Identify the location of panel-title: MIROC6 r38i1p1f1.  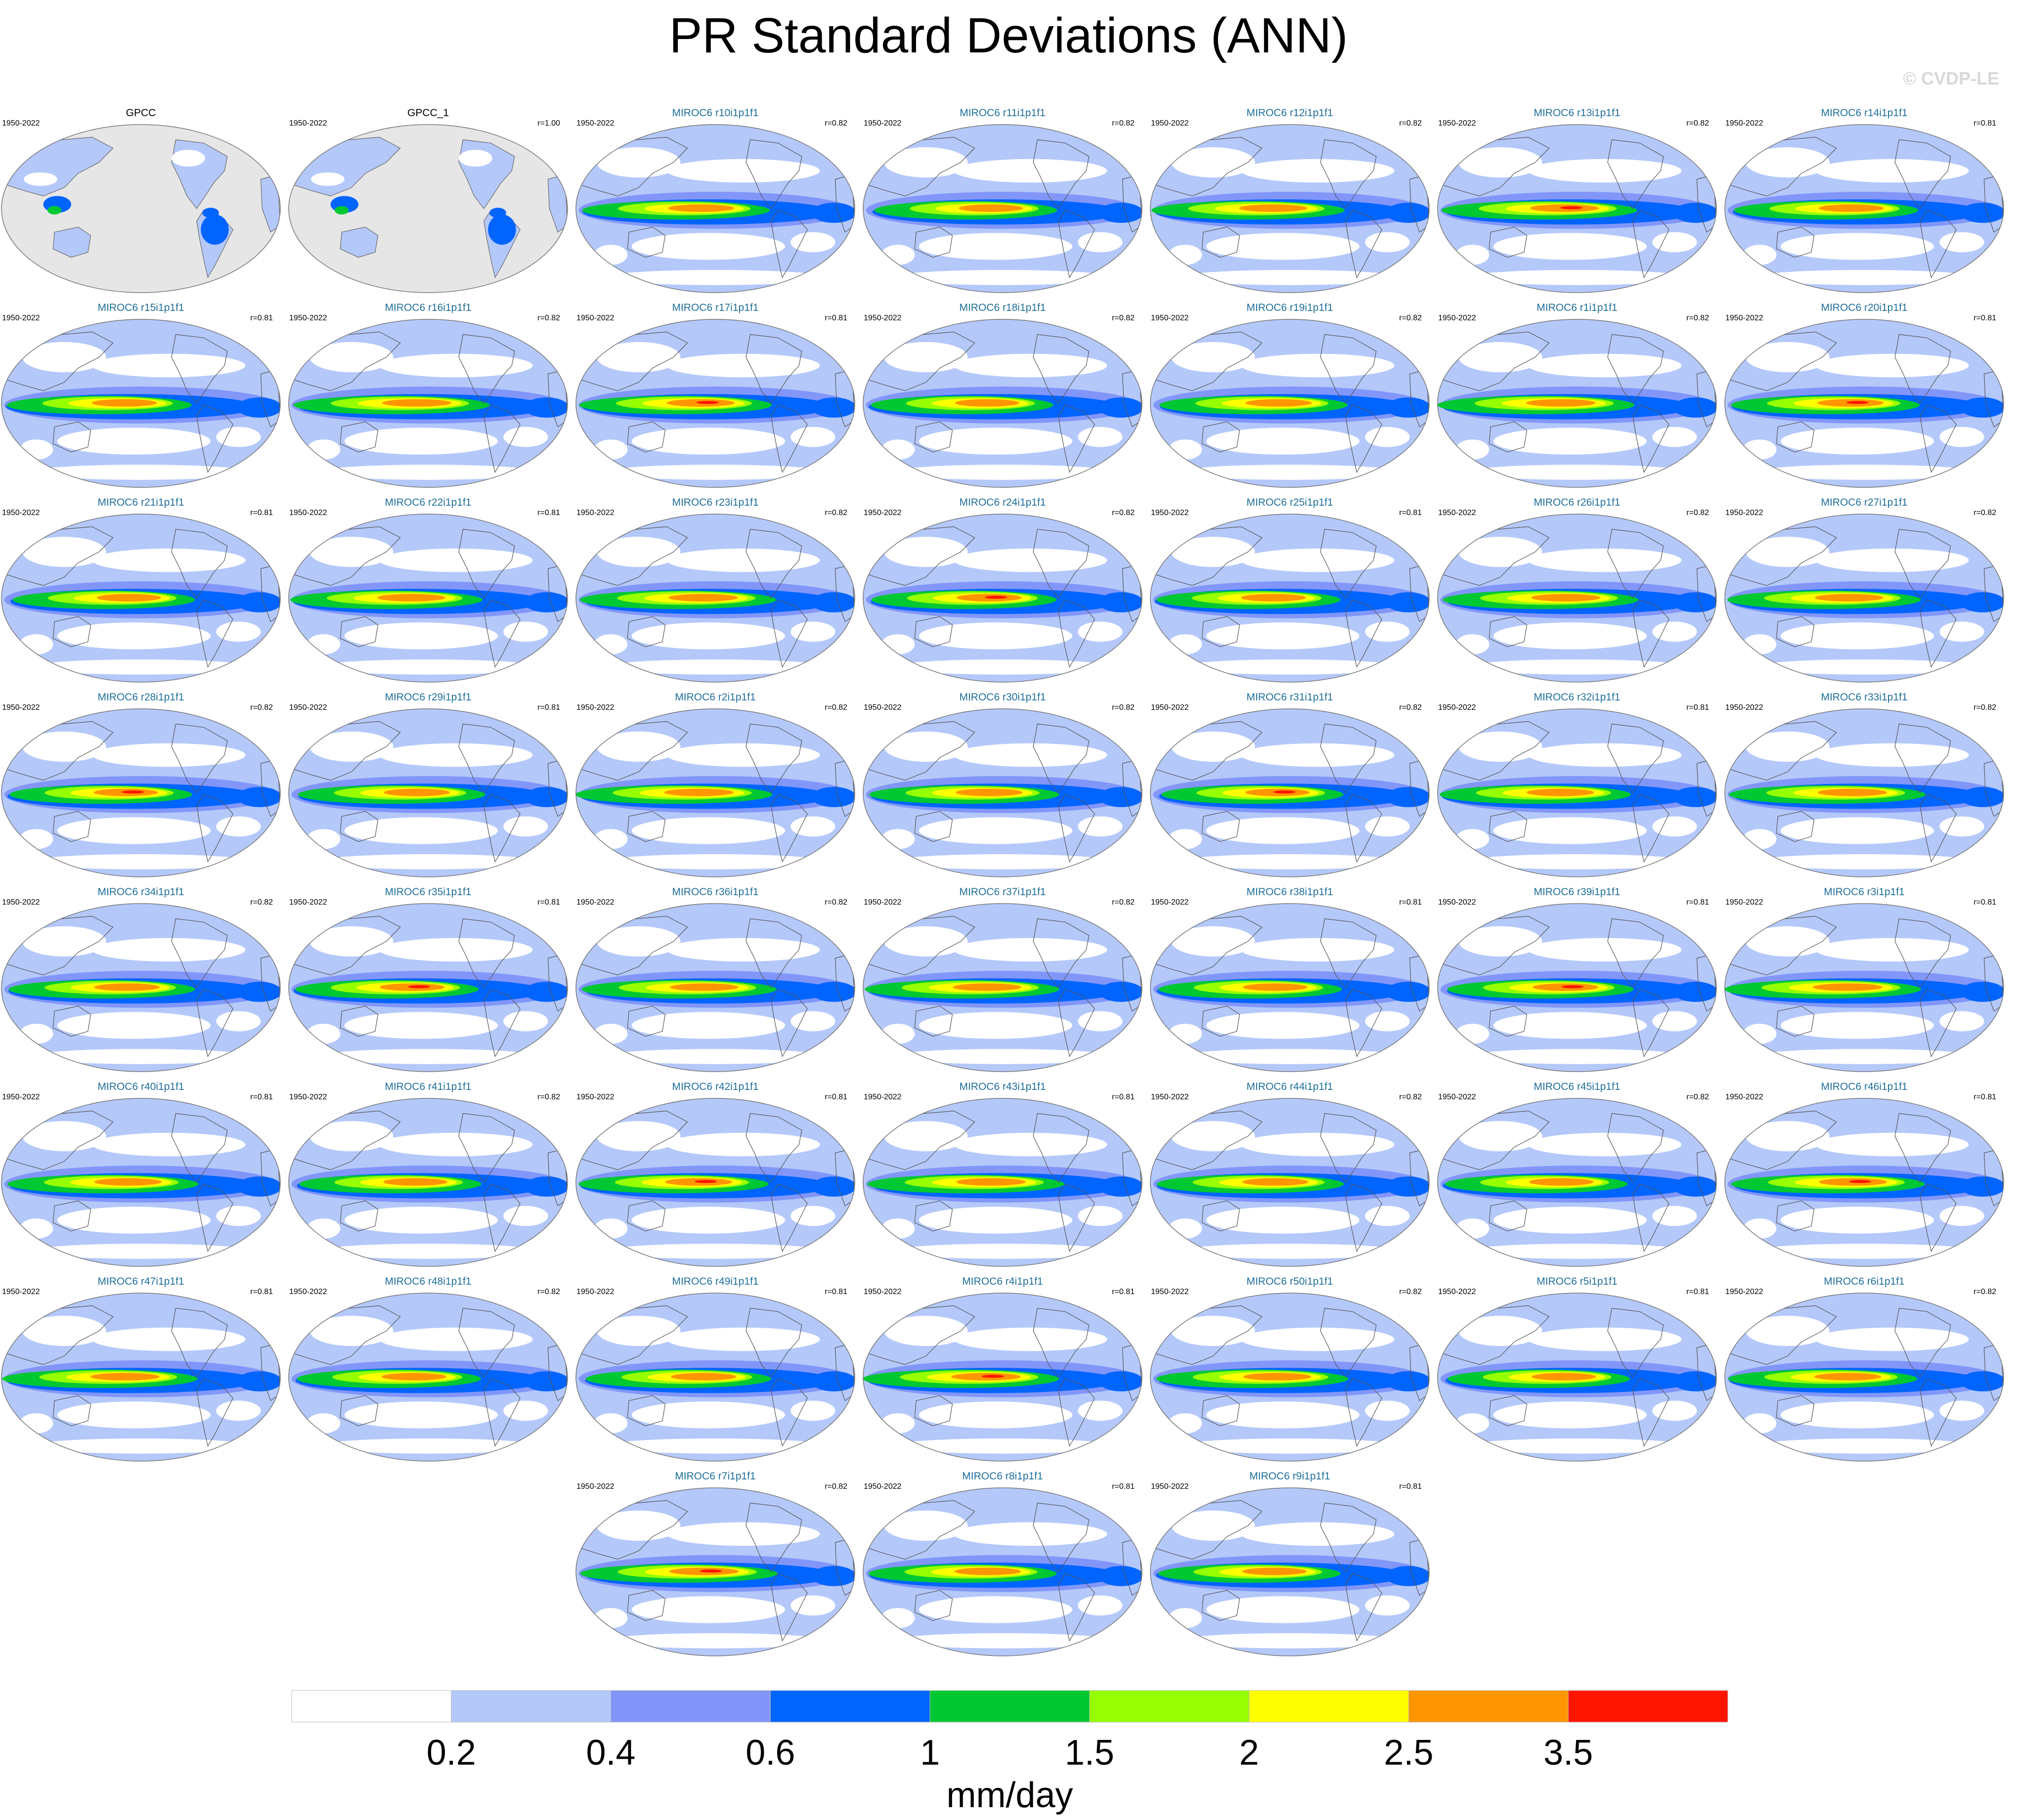
(1289, 892).